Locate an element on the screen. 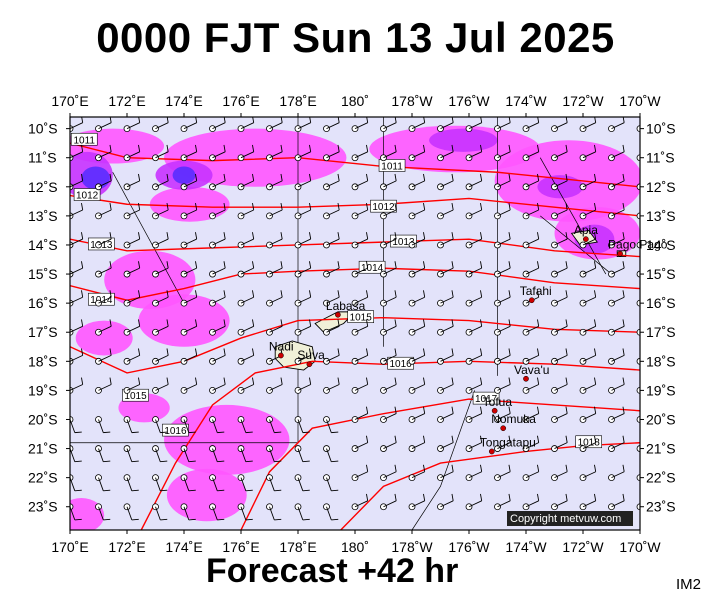 The width and height of the screenshot is (711, 600). isobar-label: 1016 is located at coordinates (400, 364).